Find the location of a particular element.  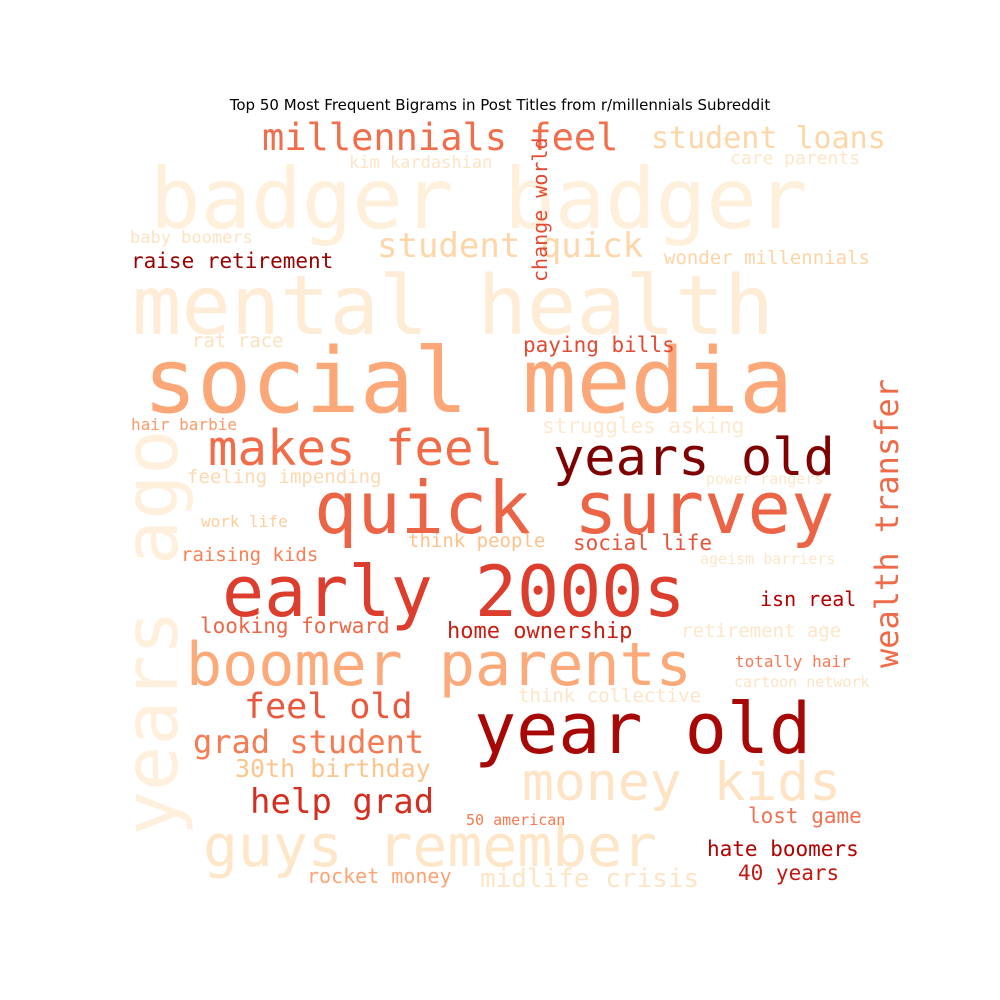

word-30th-birthday: 30th birthday is located at coordinates (333, 768).